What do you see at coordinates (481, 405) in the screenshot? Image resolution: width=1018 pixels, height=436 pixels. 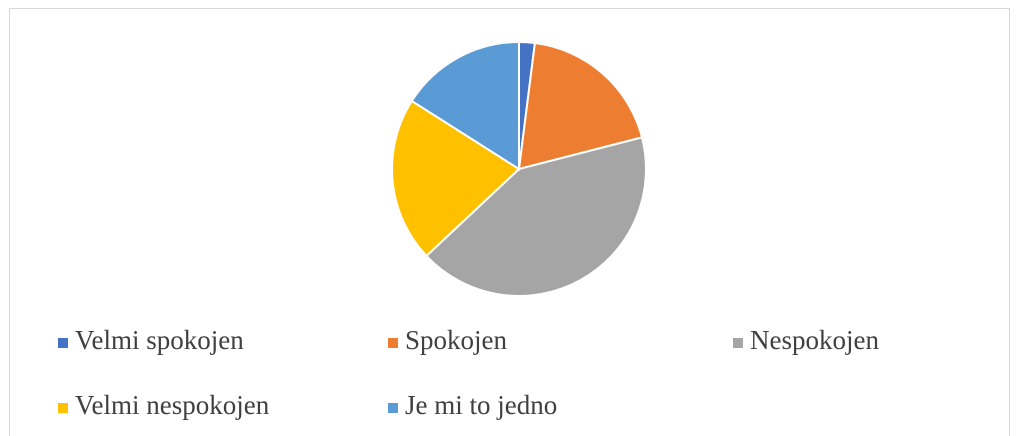 I see `legend-label: Je mi to jedno` at bounding box center [481, 405].